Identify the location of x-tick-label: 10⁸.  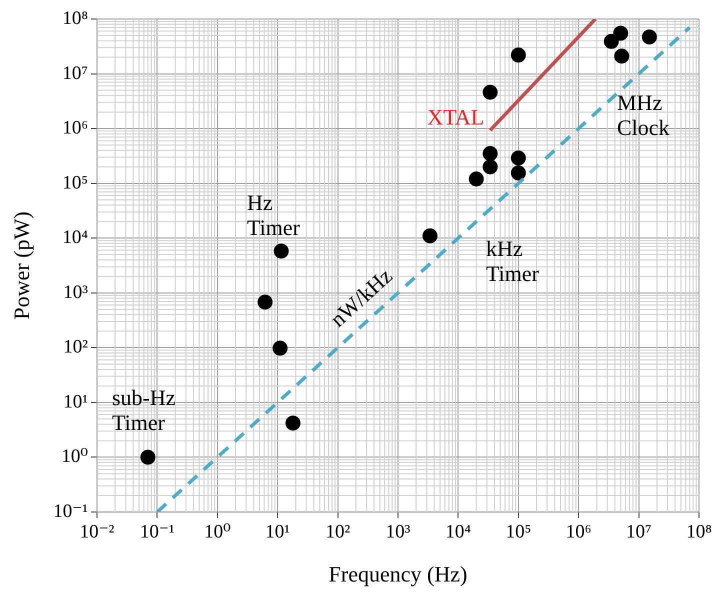
(699, 531).